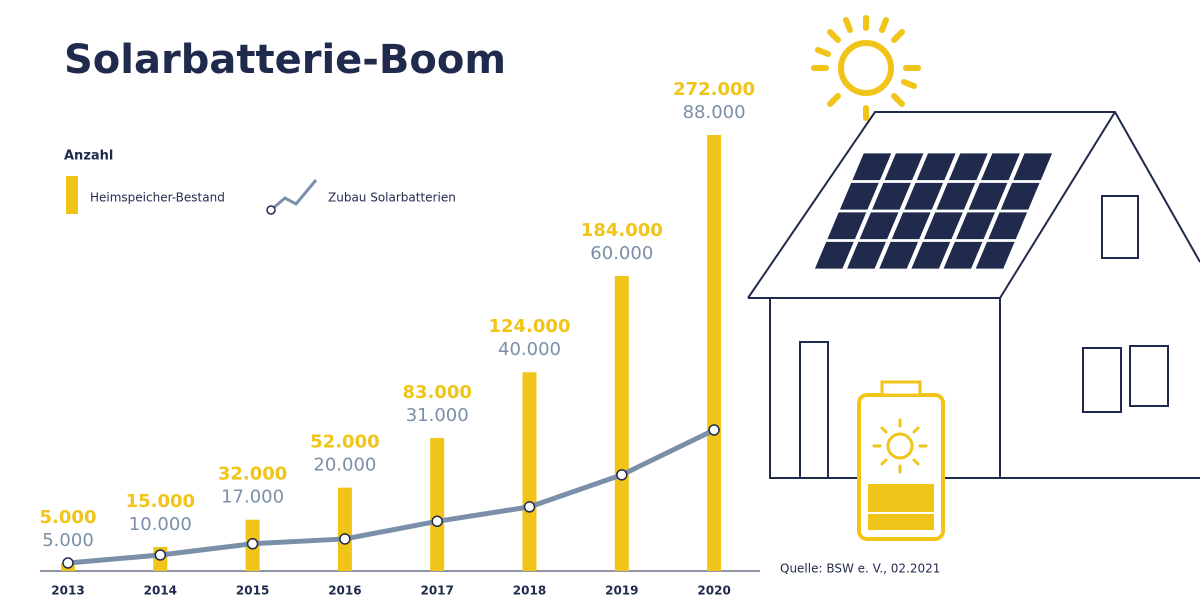 The image size is (1200, 601). Describe the element at coordinates (713, 591) in the screenshot. I see `x-tick-label: 2020` at that location.